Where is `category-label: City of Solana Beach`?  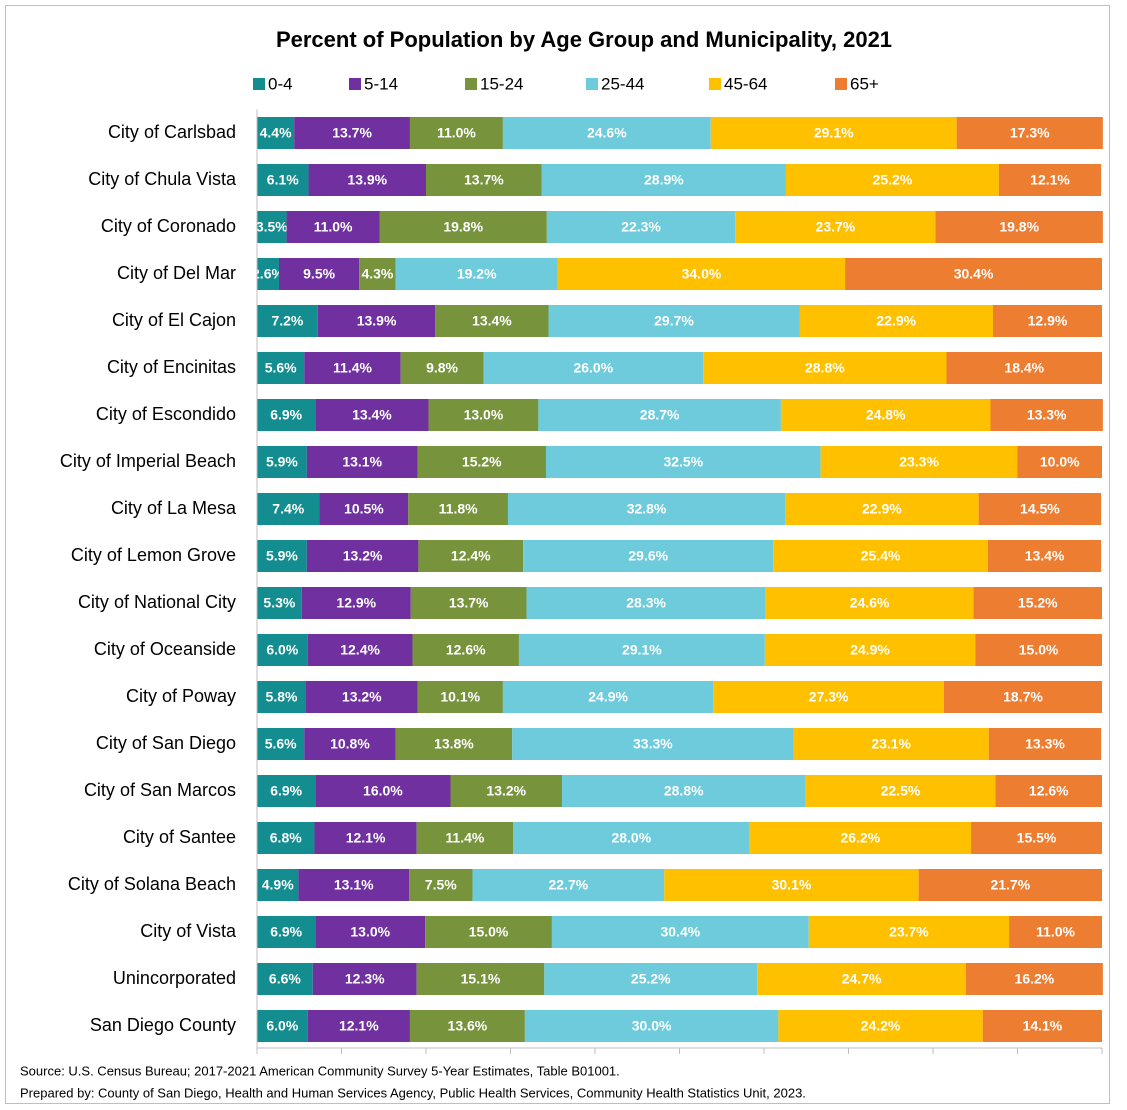
category-label: City of Solana Beach is located at coordinates (152, 884).